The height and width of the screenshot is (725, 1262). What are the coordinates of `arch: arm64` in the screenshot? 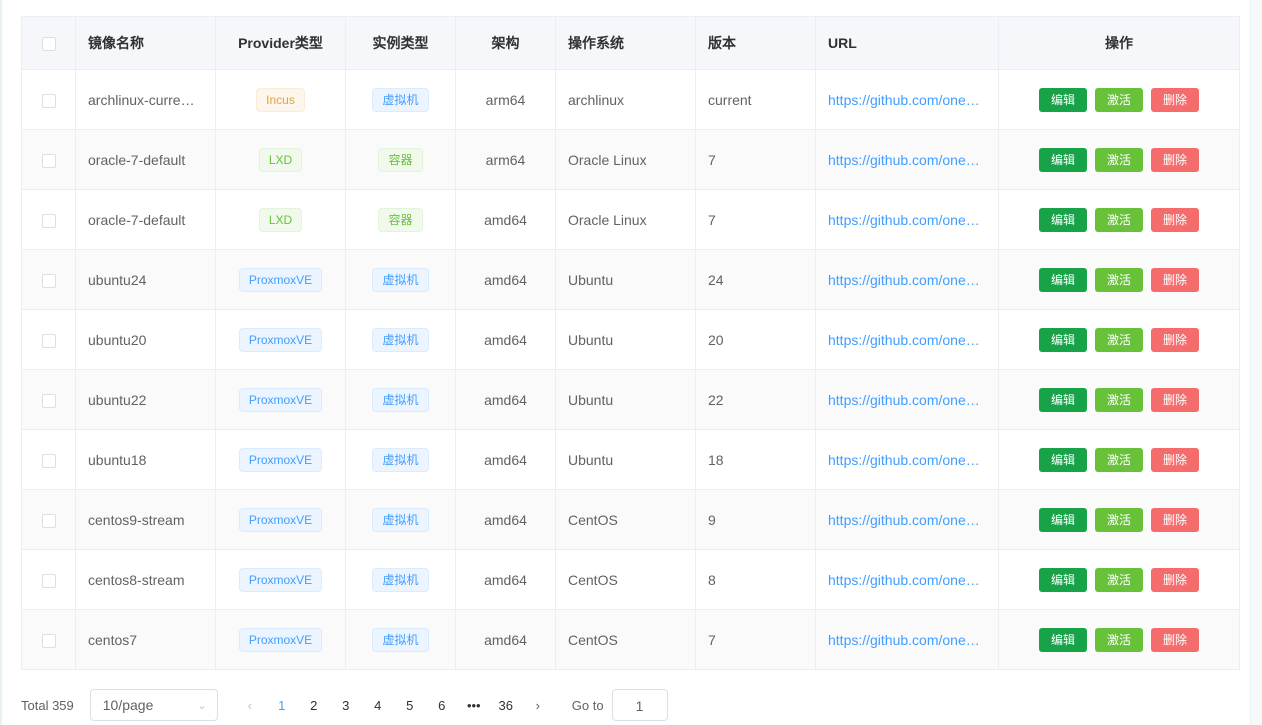 It's located at (505, 99).